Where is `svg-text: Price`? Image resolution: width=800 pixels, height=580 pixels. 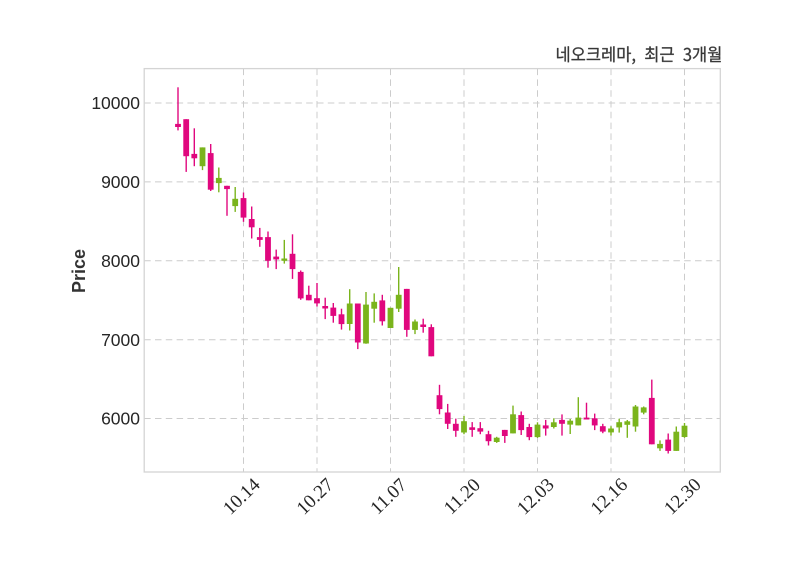 svg-text: Price is located at coordinates (79, 271).